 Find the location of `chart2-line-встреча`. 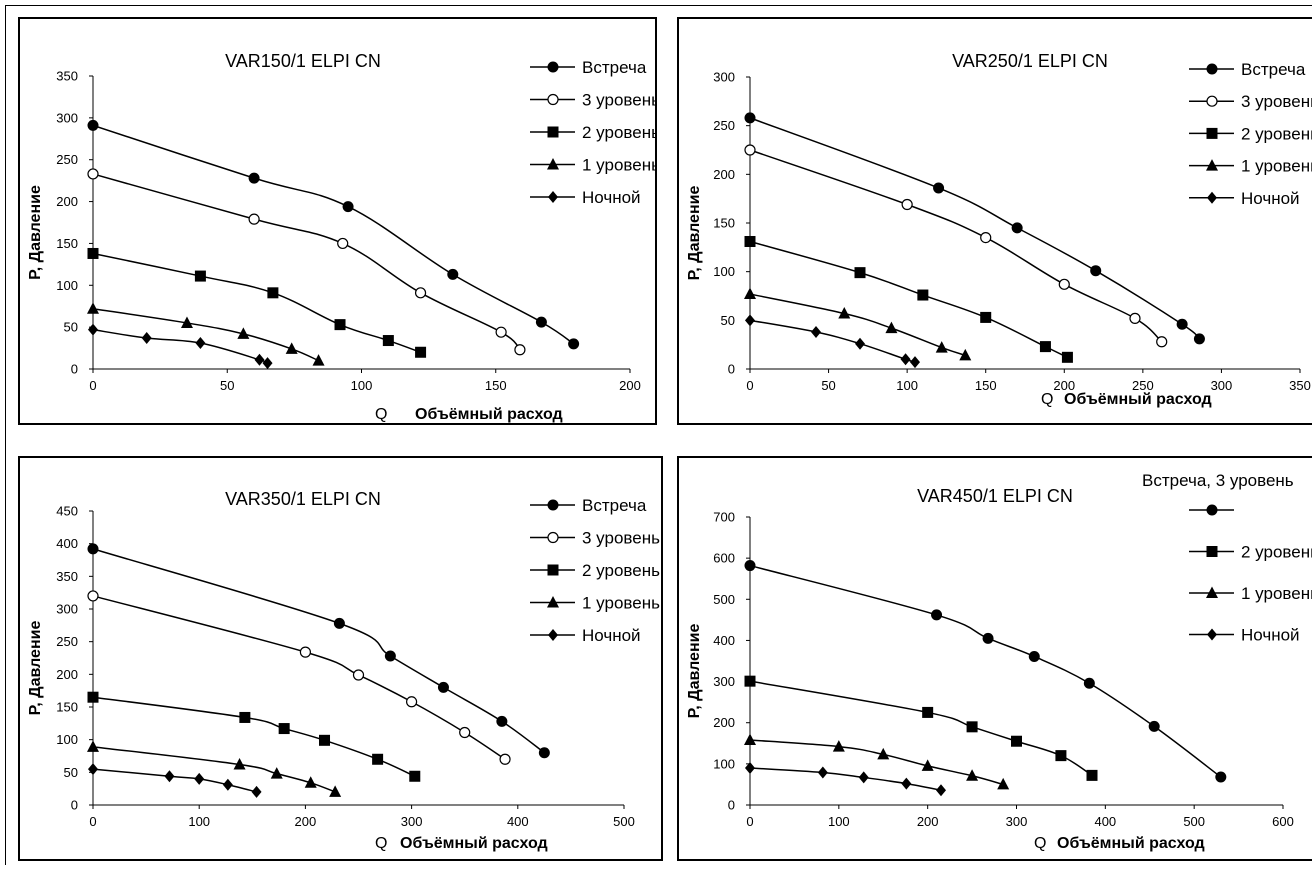

chart2-line-встреча is located at coordinates (974, 228).